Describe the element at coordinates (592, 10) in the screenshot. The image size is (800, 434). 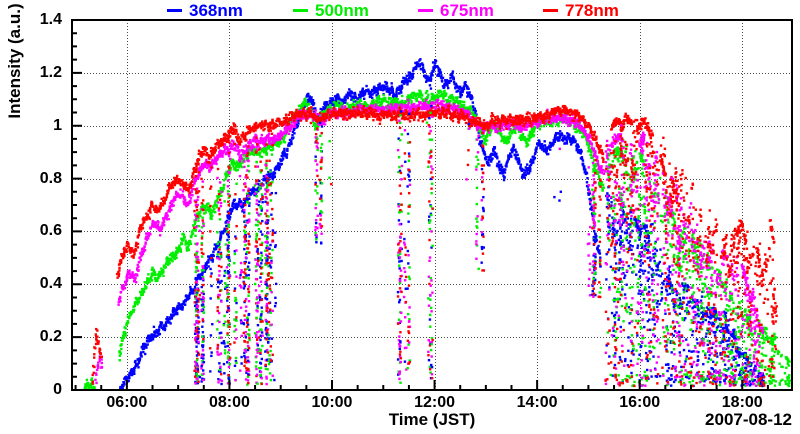
I see `legend-label: 778nm` at that location.